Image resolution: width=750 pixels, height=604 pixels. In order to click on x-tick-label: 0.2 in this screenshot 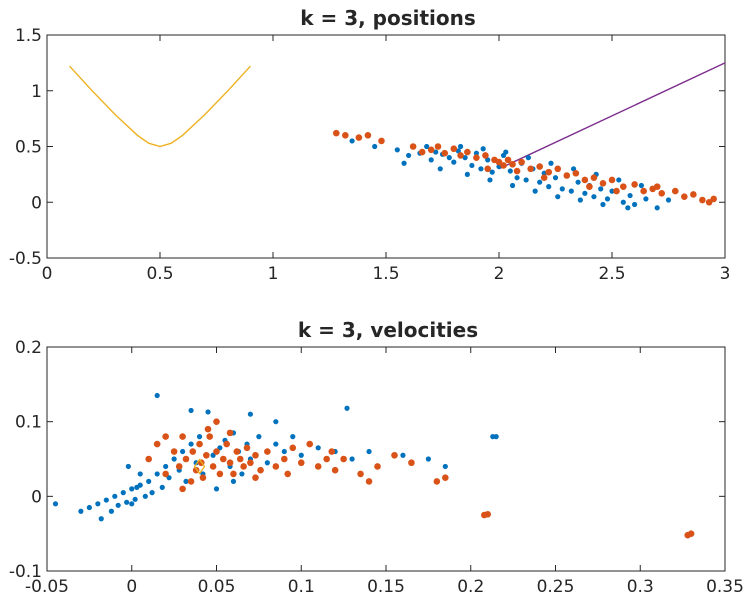, I will do `click(470, 587)`.